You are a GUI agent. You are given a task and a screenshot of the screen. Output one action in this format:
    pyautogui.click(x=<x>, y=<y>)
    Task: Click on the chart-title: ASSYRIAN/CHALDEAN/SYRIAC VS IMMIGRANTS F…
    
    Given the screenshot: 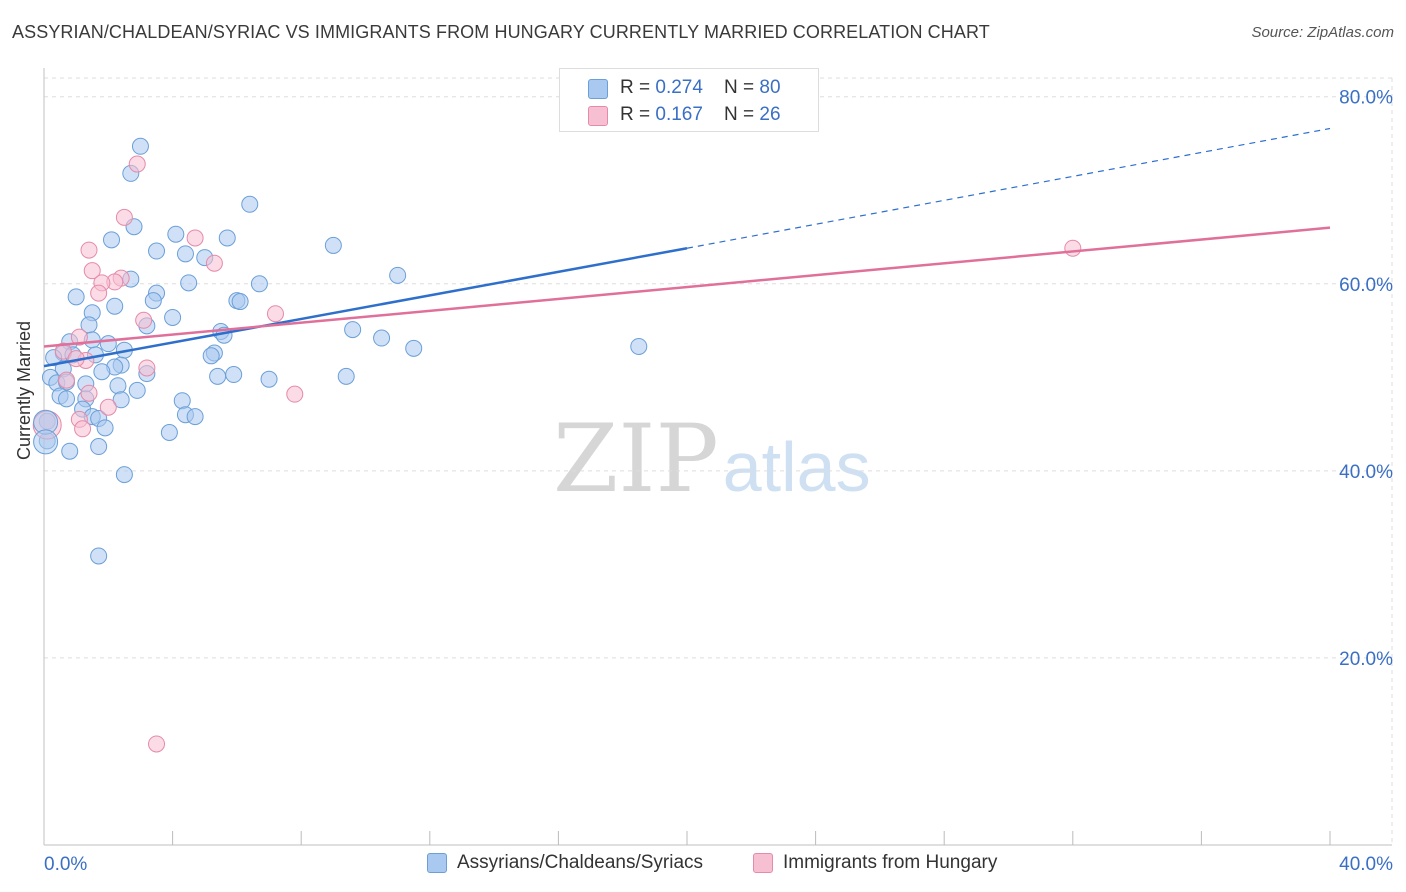 What is the action you would take?
    pyautogui.click(x=501, y=32)
    